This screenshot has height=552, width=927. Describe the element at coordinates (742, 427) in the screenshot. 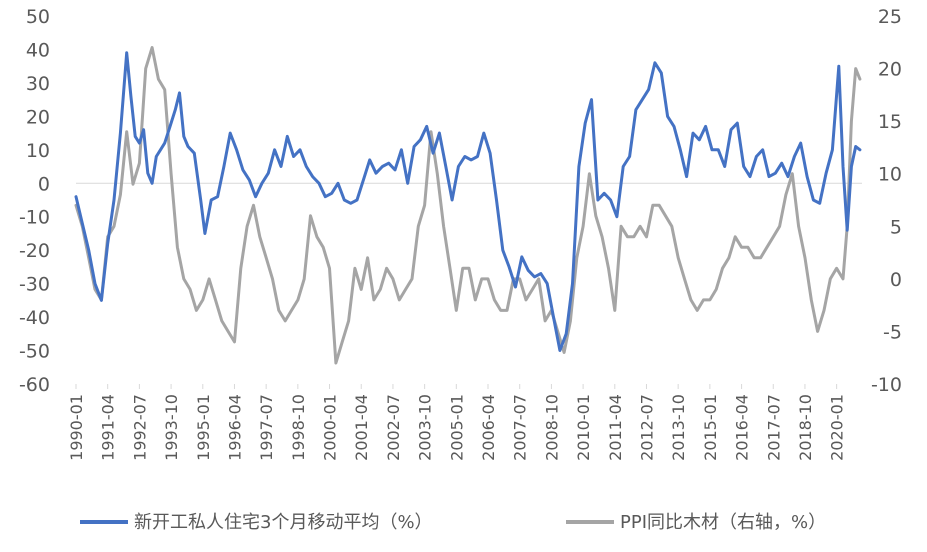

I see `x-tick-label: 2016-04` at that location.